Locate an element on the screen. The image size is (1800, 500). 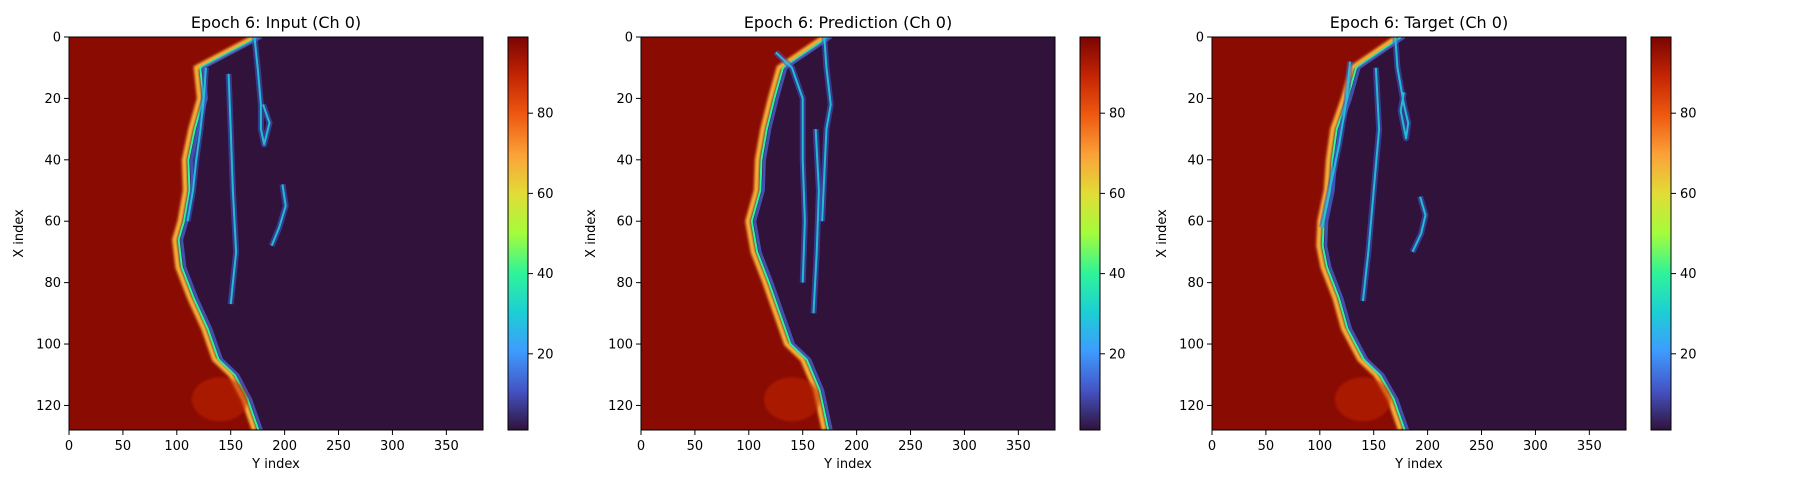
front-edge-cool is located at coordinates (790, 233).